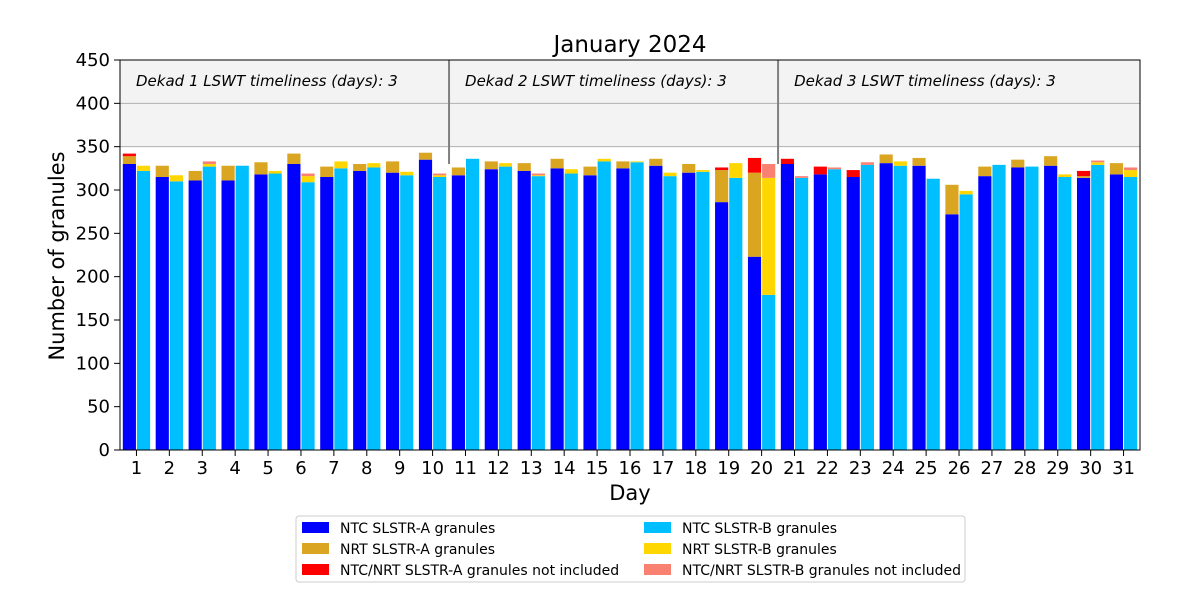  I want to click on gridlines, so click(630, 125).